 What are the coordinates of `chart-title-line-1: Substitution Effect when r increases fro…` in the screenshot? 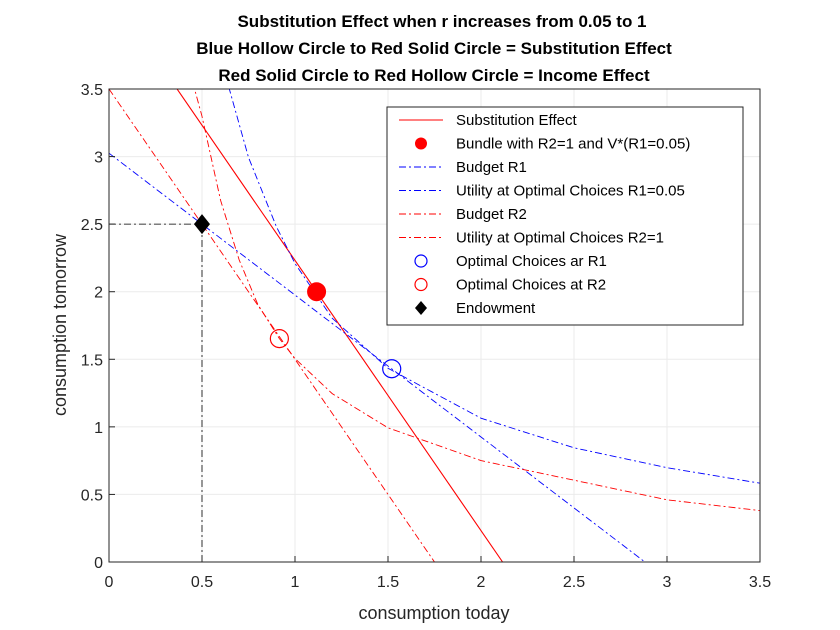 It's located at (441, 21).